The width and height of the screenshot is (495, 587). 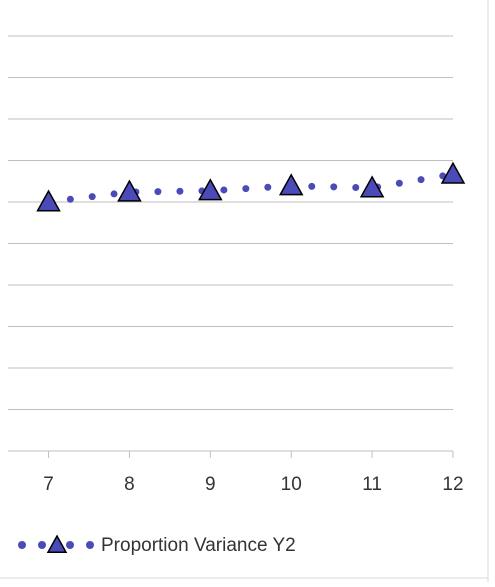 I want to click on x-tick-label: 8, so click(x=129, y=484).